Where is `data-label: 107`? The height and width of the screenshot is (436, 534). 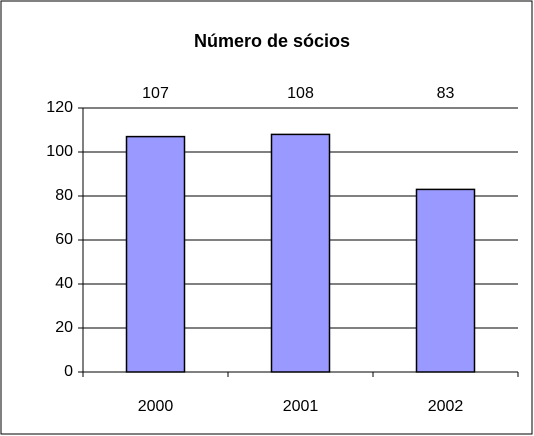
data-label: 107 is located at coordinates (155, 93).